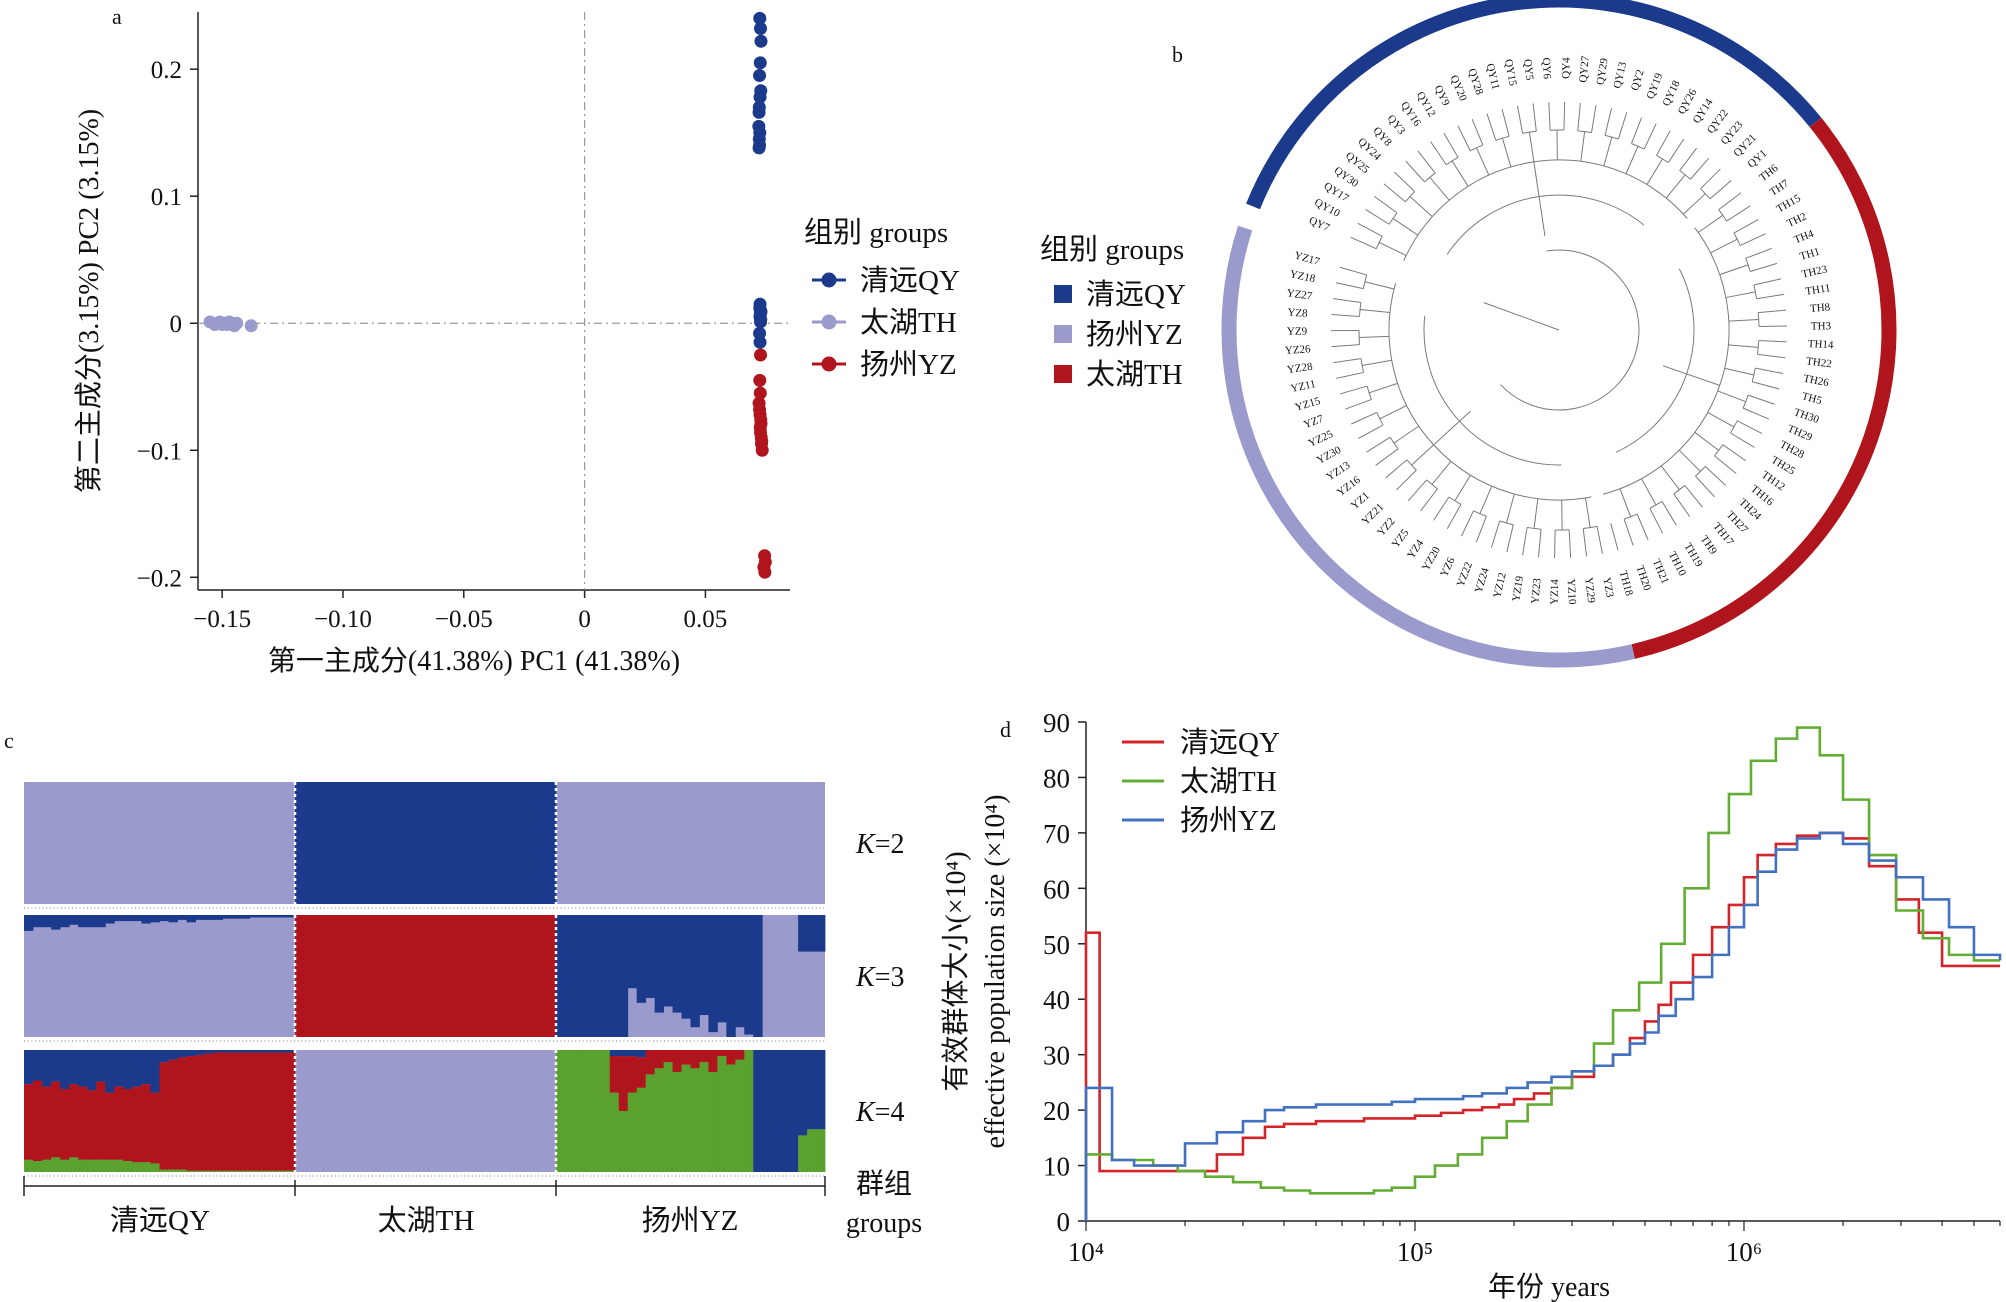  What do you see at coordinates (117, 16) in the screenshot?
I see `panel-a-label: a` at bounding box center [117, 16].